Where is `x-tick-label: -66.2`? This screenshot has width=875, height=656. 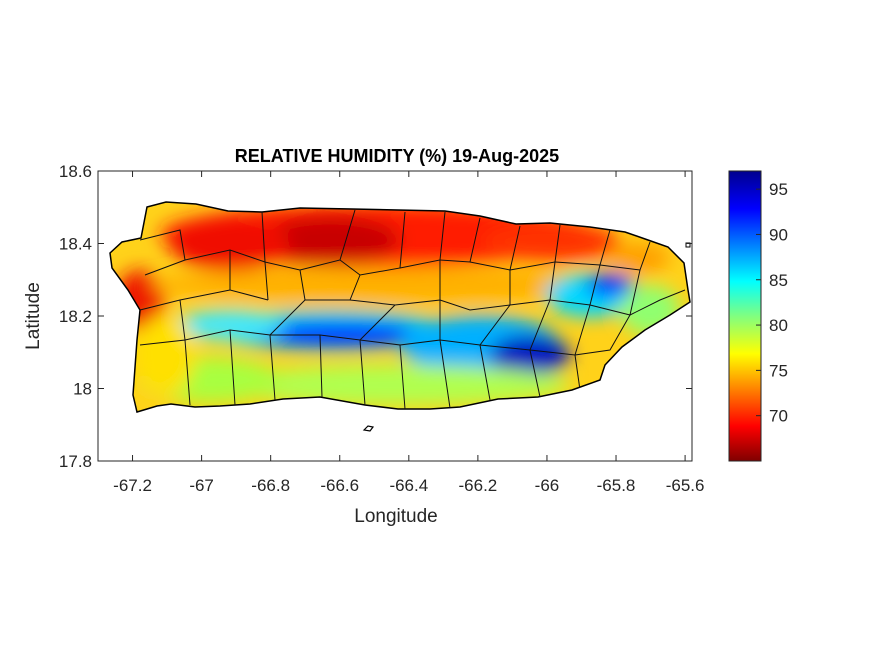
x-tick-label: -66.2 is located at coordinates (478, 485).